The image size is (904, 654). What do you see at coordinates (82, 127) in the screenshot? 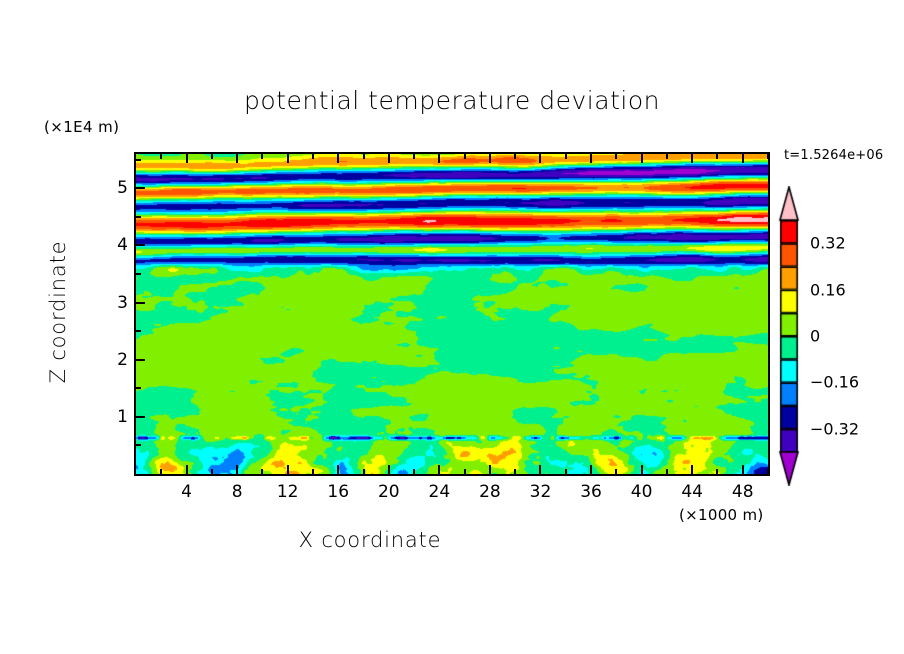
I see `y-axis-unit-label: (×1E4 m)` at bounding box center [82, 127].